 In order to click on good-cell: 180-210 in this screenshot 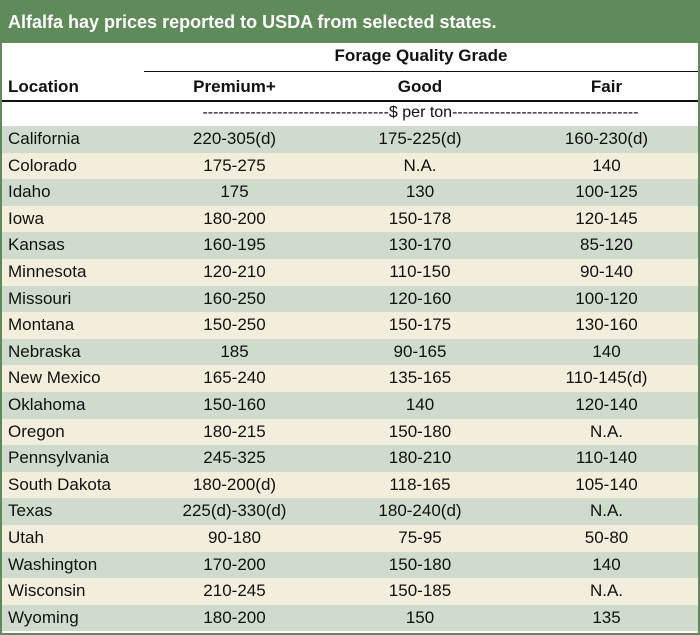, I will do `click(420, 458)`.